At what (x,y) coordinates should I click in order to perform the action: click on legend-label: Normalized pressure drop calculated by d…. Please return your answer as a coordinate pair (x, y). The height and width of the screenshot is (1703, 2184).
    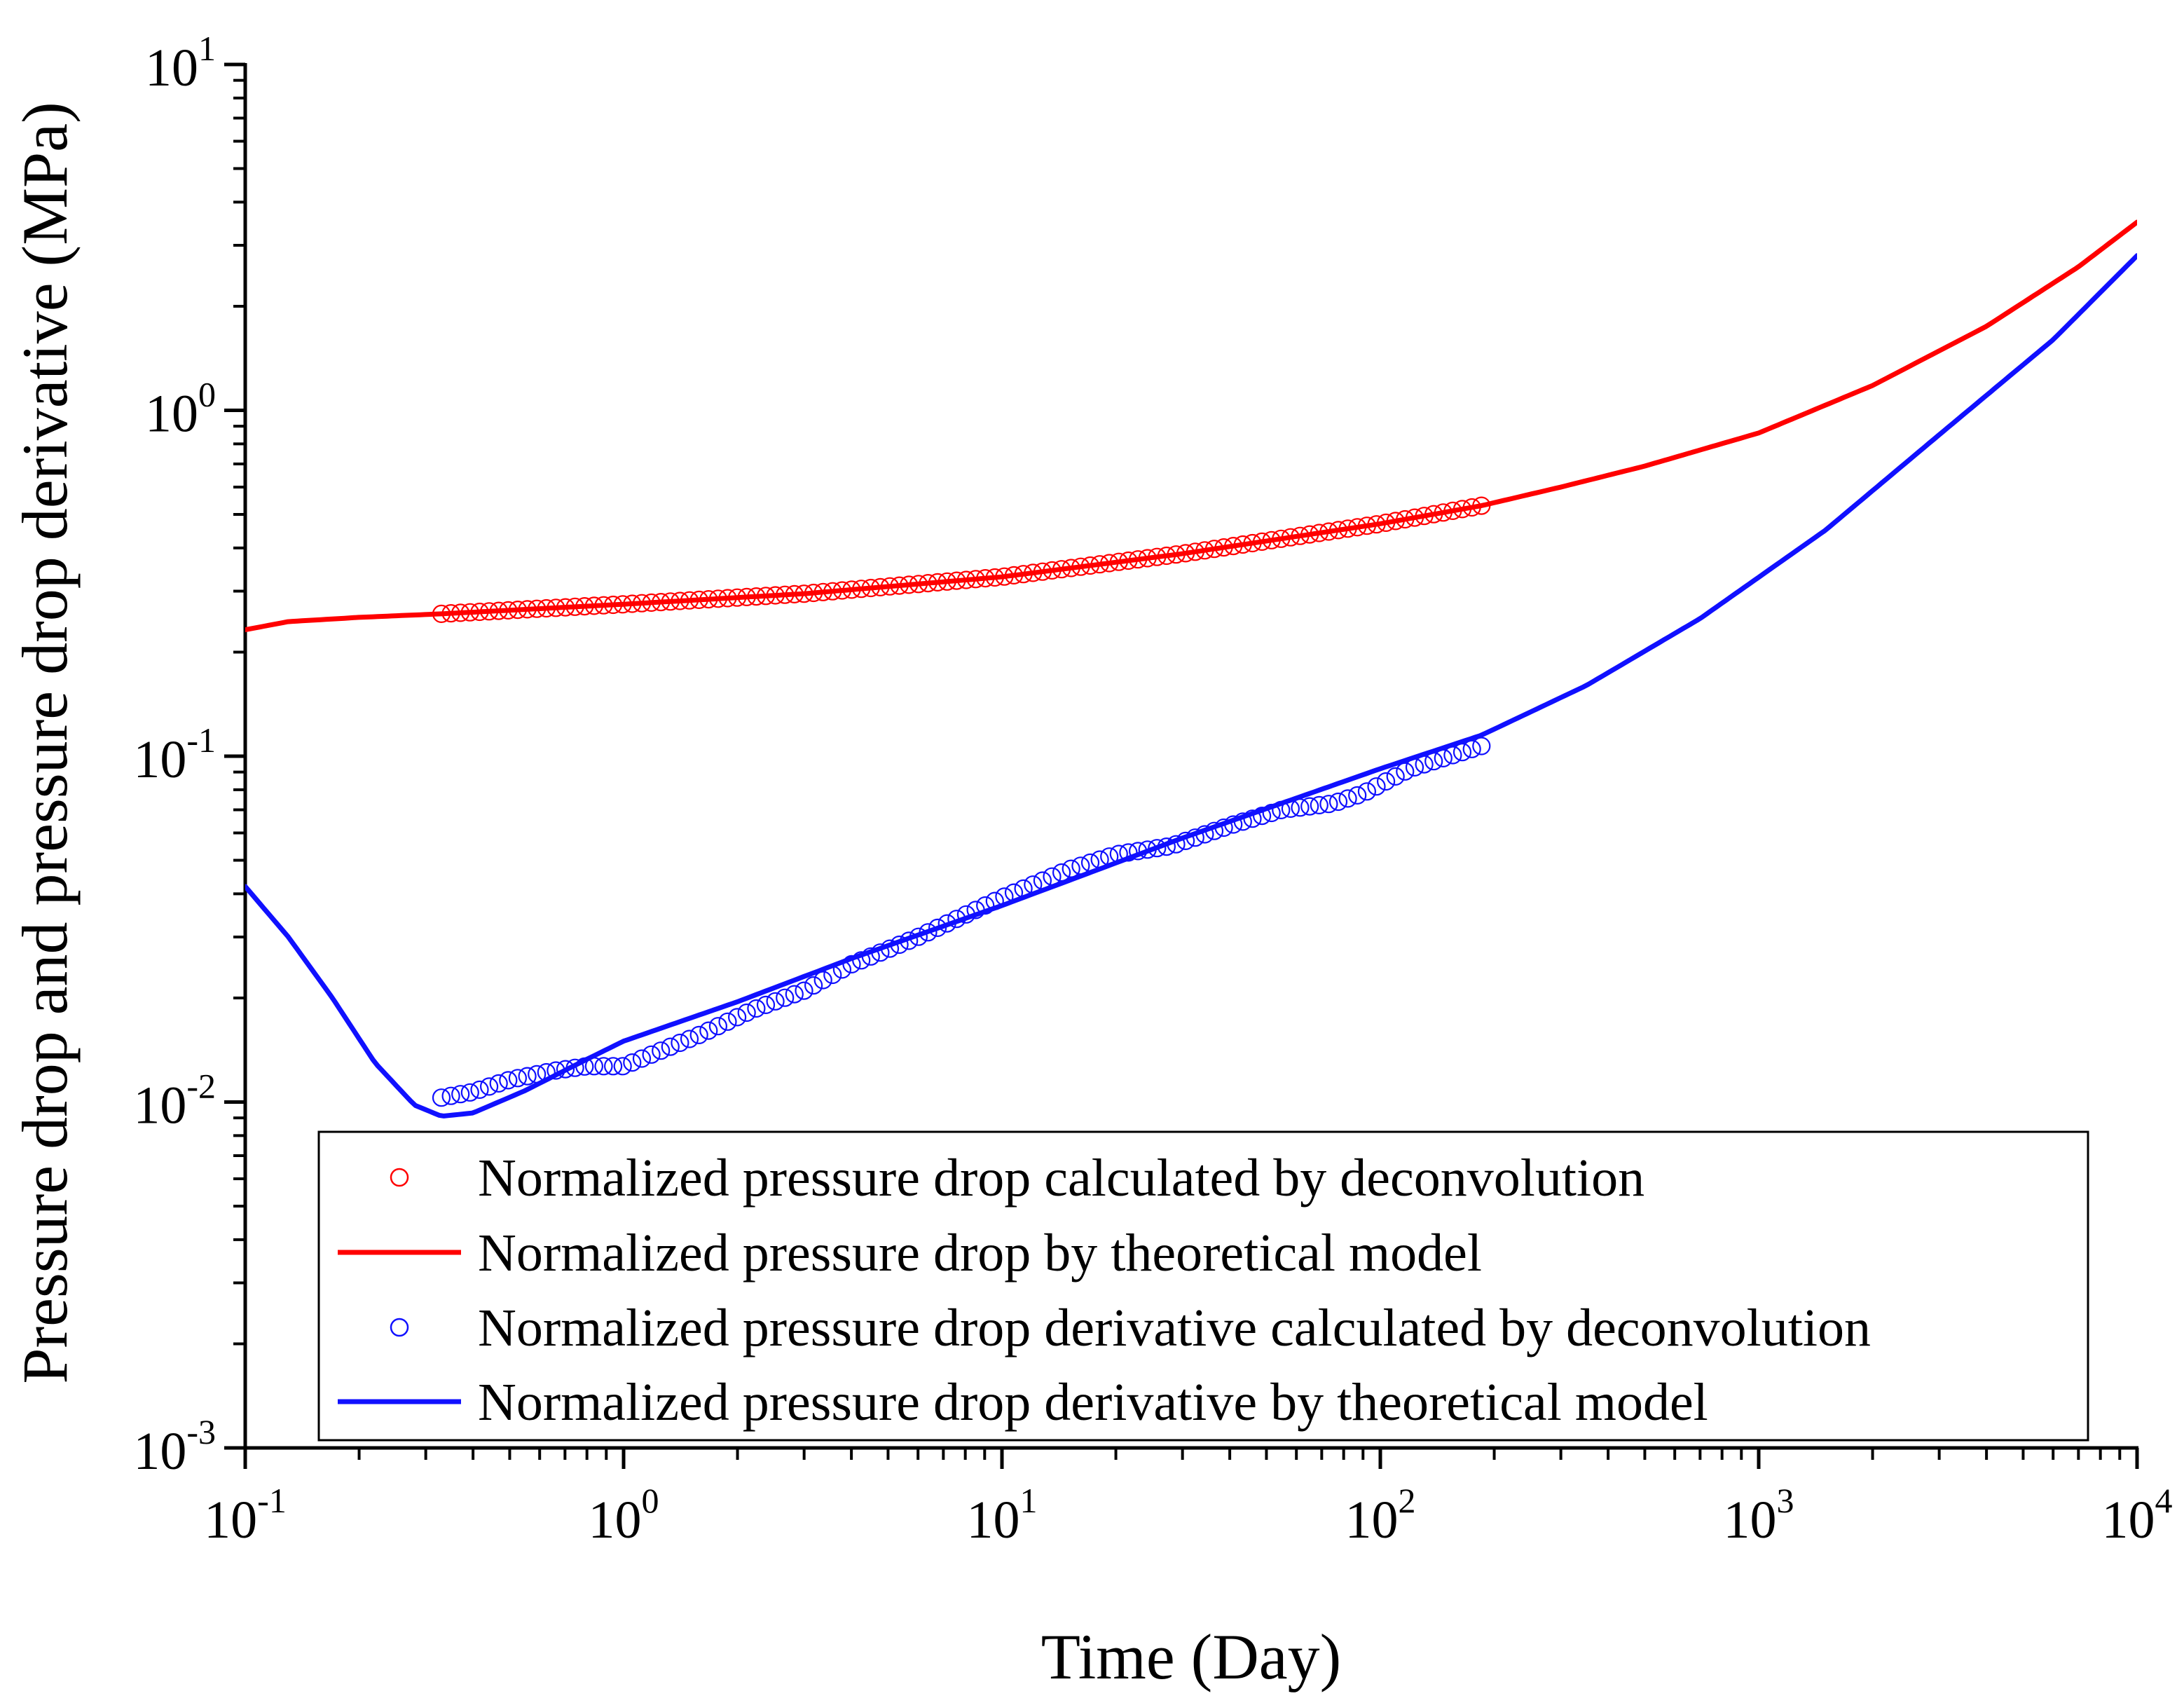
    Looking at the image, I should click on (1061, 1178).